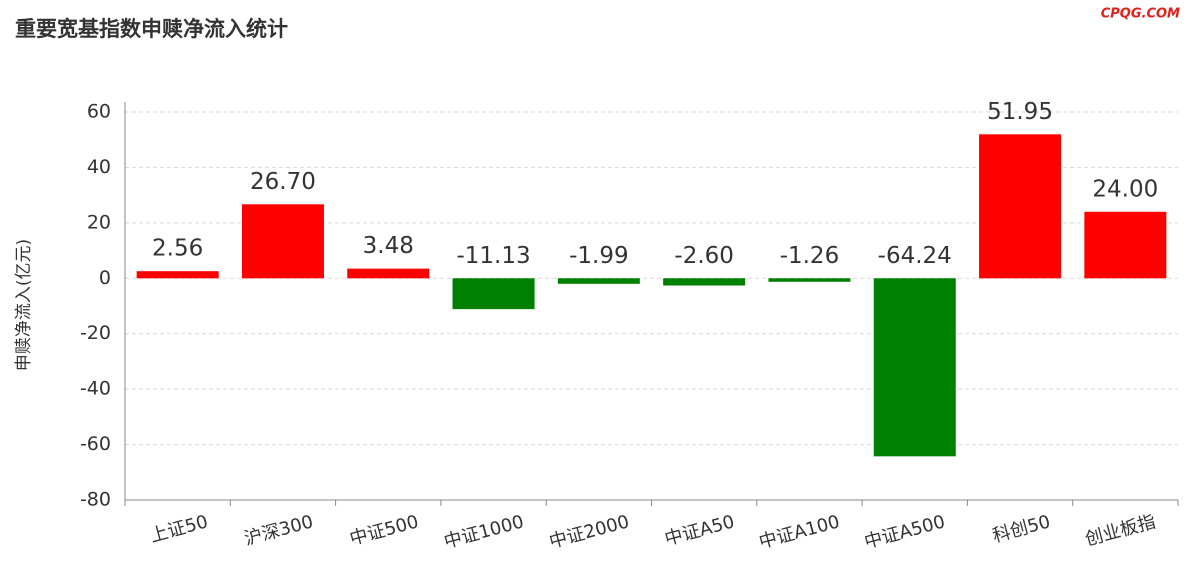 This screenshot has width=1190, height=564. Describe the element at coordinates (493, 256) in the screenshot. I see `value-label: -11.13` at that location.